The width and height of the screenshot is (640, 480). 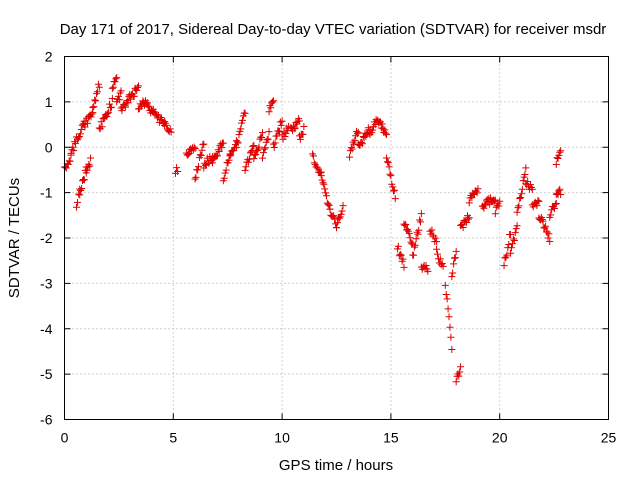 I want to click on y-tick-label: -2, so click(x=46, y=238).